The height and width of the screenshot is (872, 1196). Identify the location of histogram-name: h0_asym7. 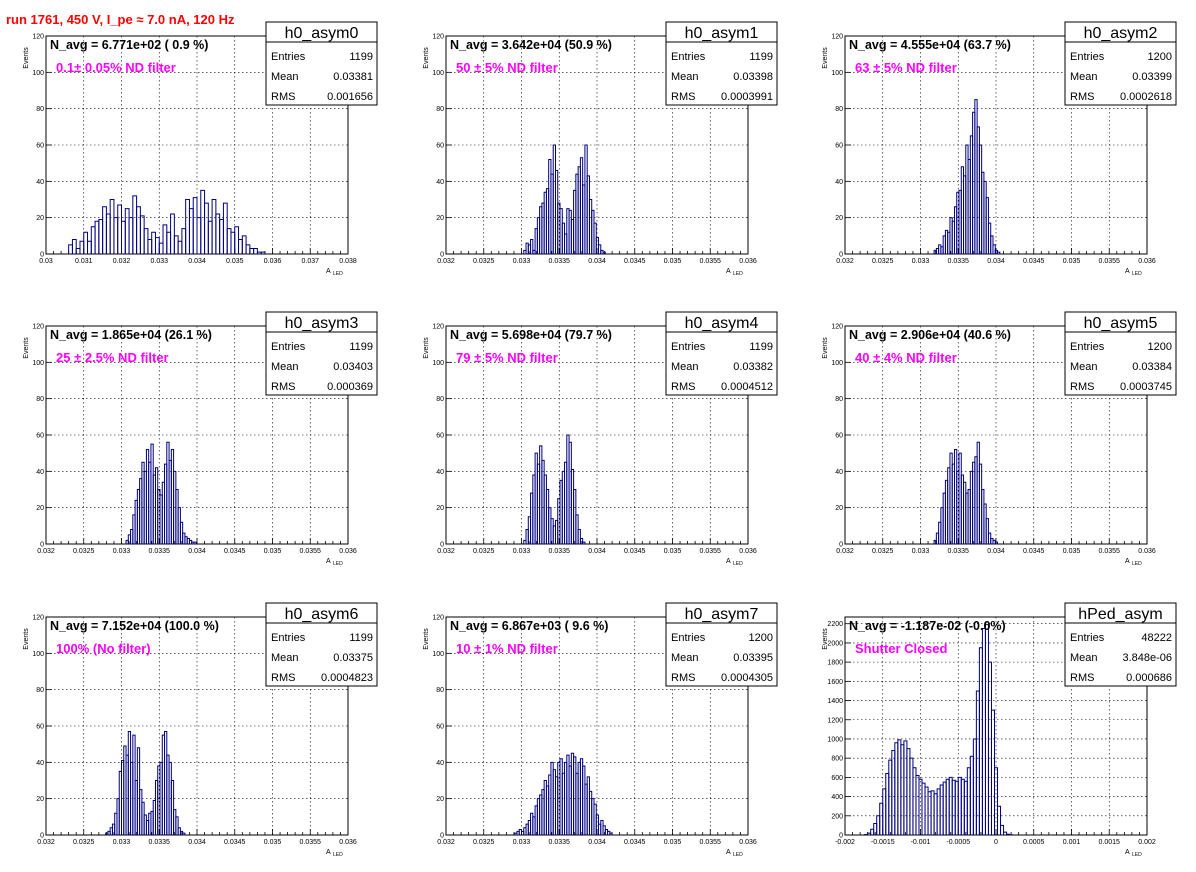
(722, 614).